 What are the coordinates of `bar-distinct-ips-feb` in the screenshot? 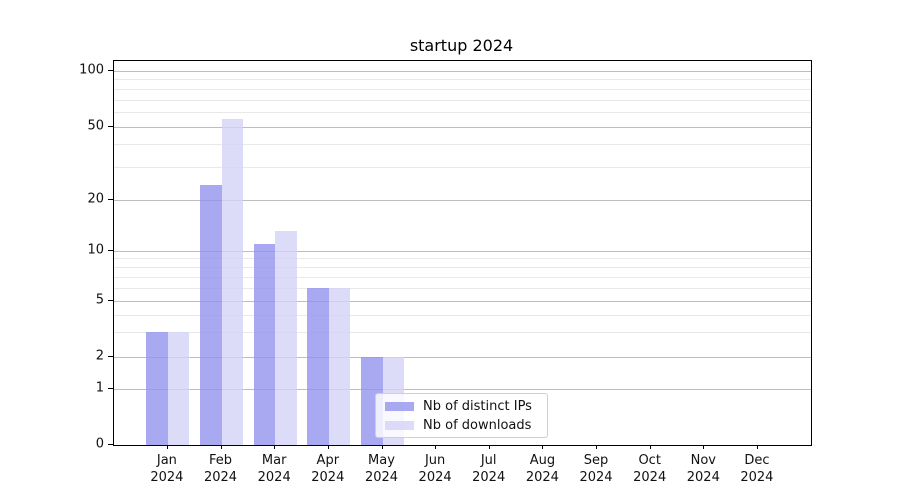 It's located at (211, 315).